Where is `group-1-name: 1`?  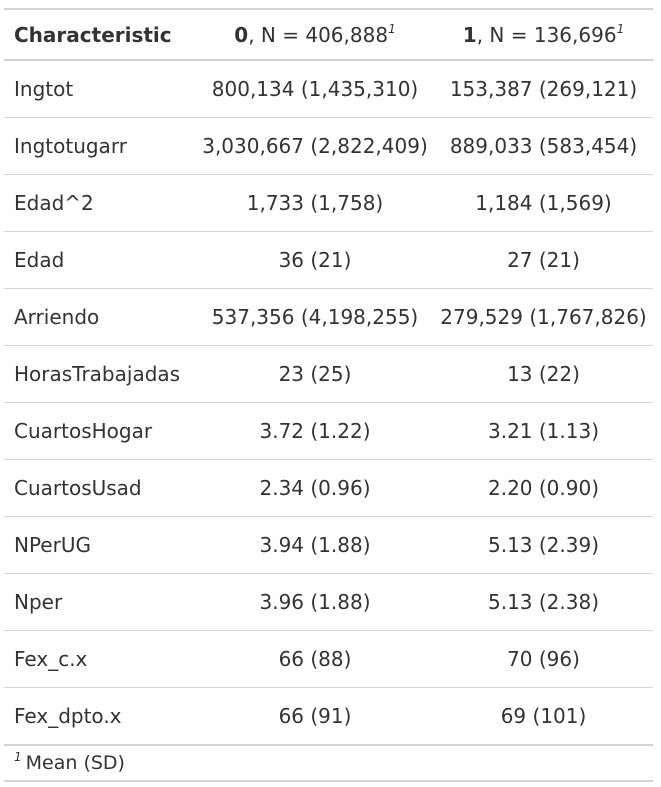
group-1-name: 1 is located at coordinates (469, 34).